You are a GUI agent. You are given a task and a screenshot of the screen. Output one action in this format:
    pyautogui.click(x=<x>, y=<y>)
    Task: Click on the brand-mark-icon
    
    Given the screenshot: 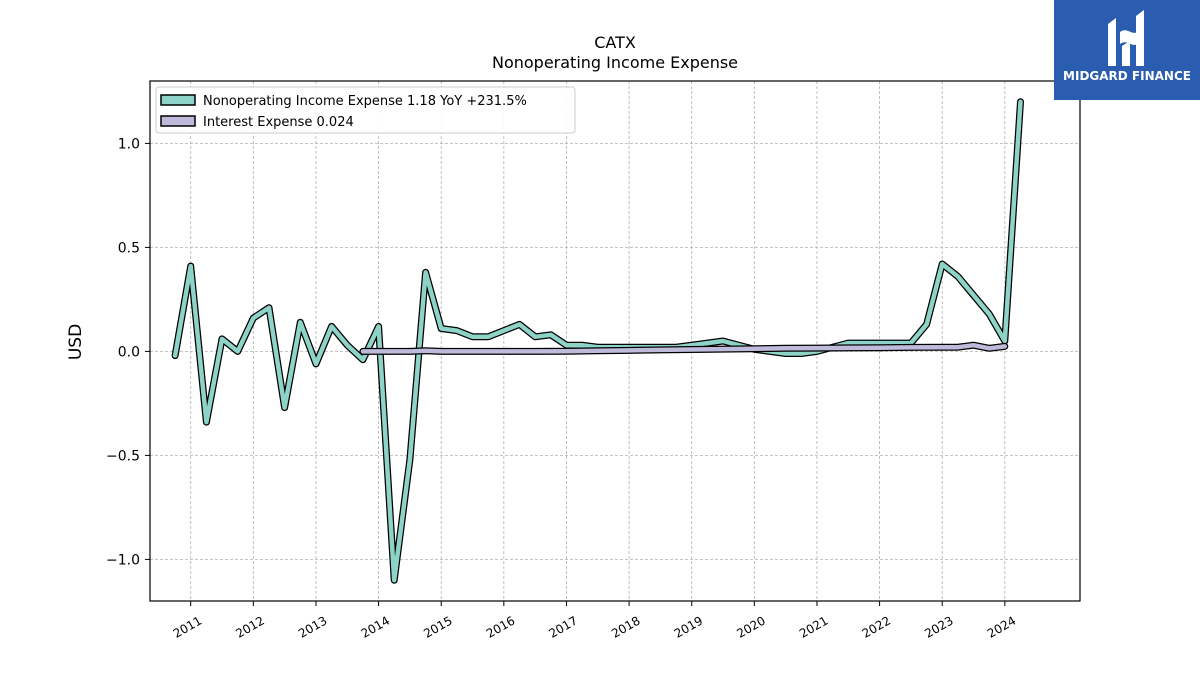 What is the action you would take?
    pyautogui.click(x=1126, y=38)
    